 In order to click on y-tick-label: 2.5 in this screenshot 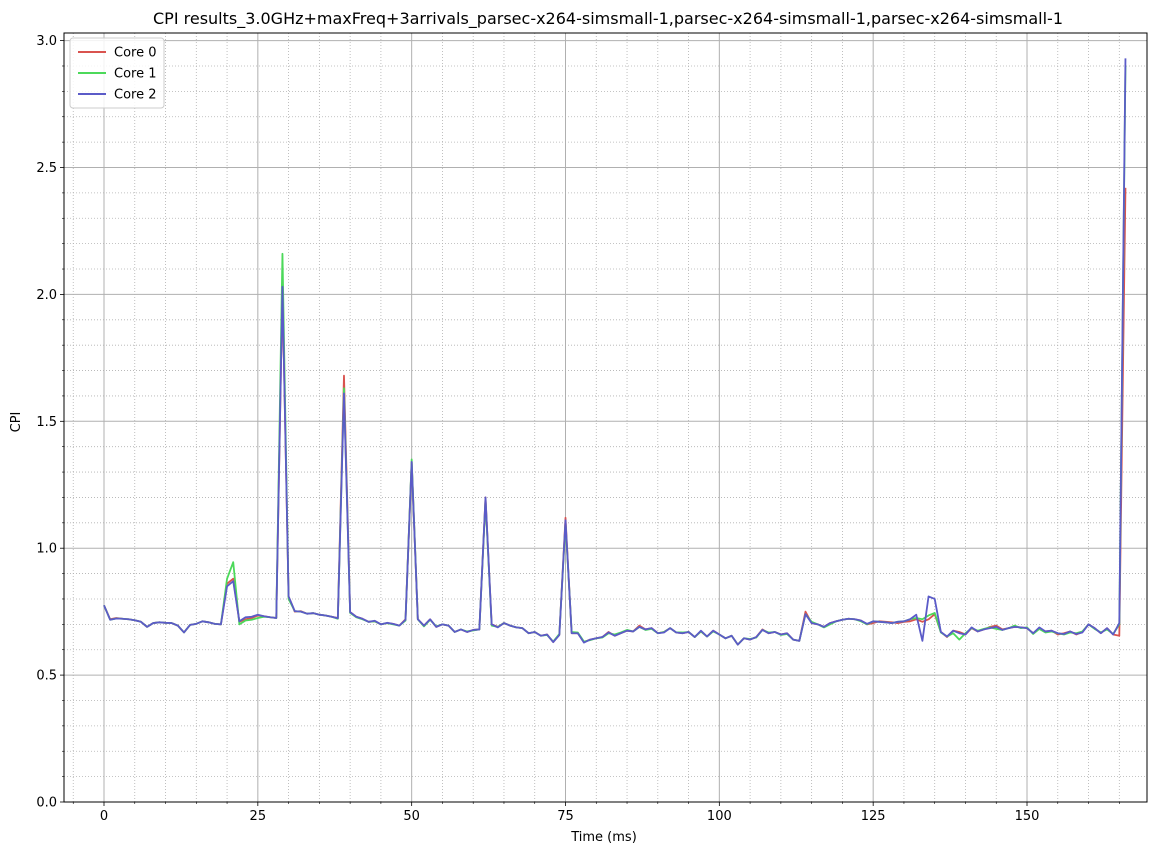, I will do `click(46, 168)`.